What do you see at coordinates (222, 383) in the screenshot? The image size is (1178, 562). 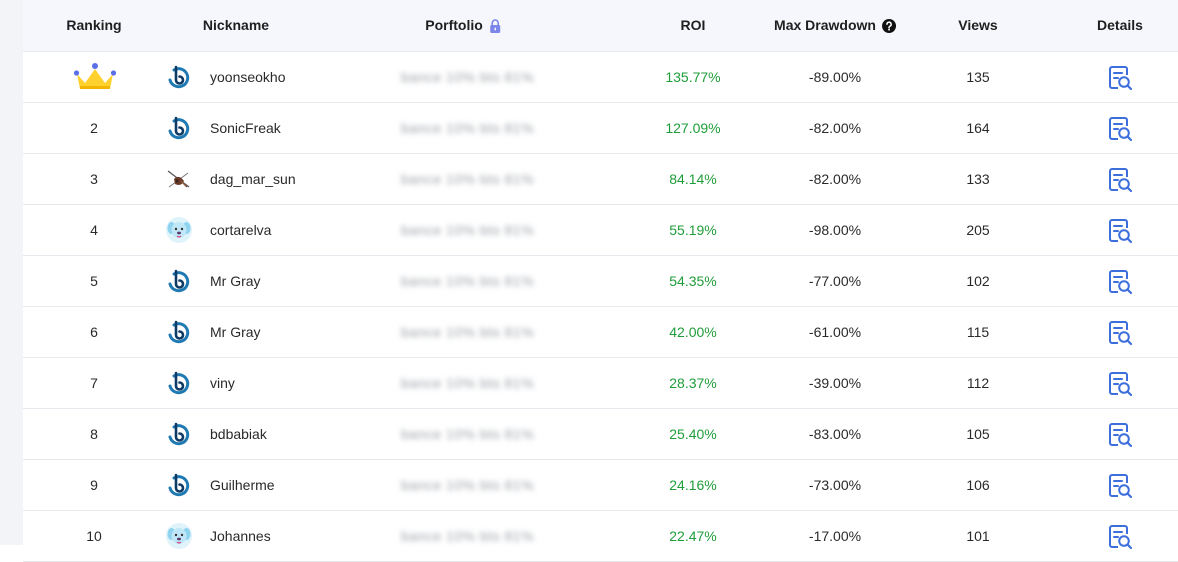 I see `nickname: viny` at bounding box center [222, 383].